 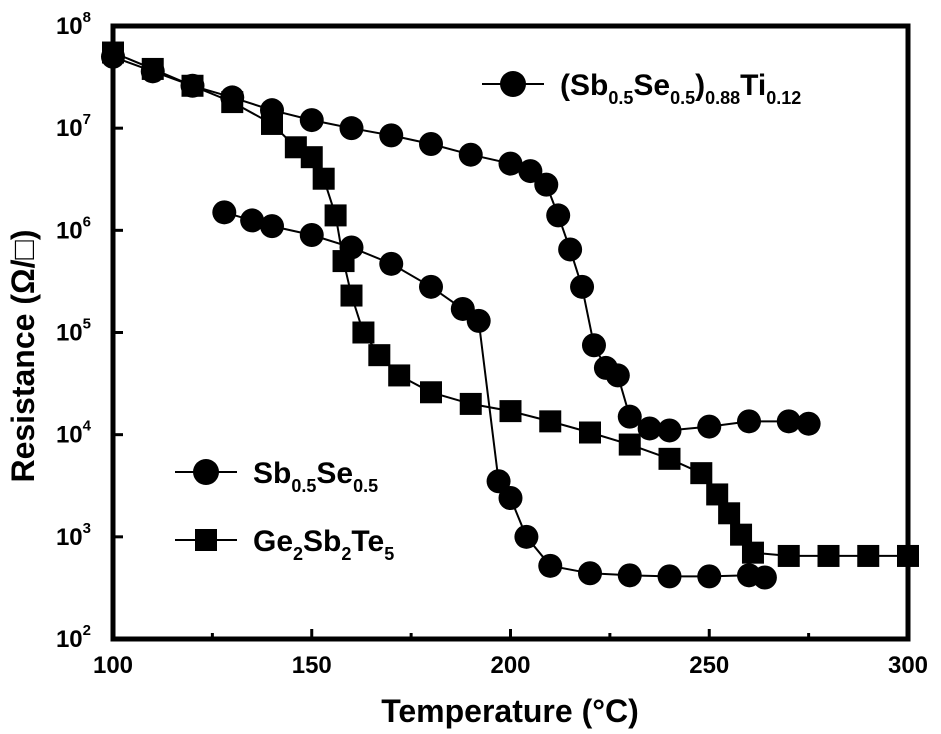 What do you see at coordinates (680, 88) in the screenshot?
I see `legend-label: (Sb0.5Se0.5)0.88Ti0.12` at bounding box center [680, 88].